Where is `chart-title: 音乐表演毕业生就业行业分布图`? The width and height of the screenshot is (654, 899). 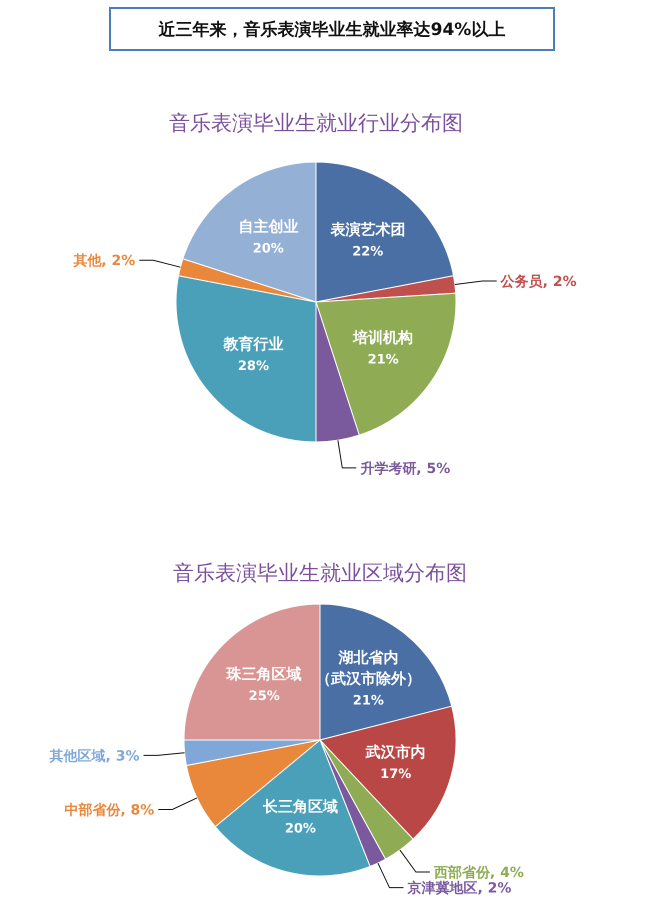 chart-title: 音乐表演毕业生就业行业分布图 is located at coordinates (316, 123).